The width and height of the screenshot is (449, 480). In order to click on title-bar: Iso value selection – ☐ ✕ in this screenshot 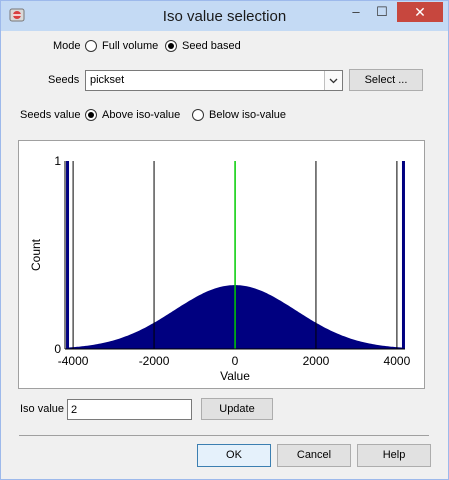, I will do `click(224, 16)`.